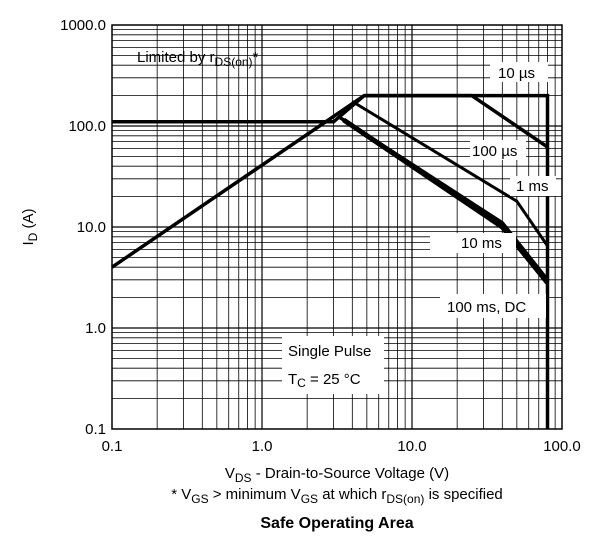 The width and height of the screenshot is (615, 537). I want to click on y-tick-label: 0.1, so click(95, 429).